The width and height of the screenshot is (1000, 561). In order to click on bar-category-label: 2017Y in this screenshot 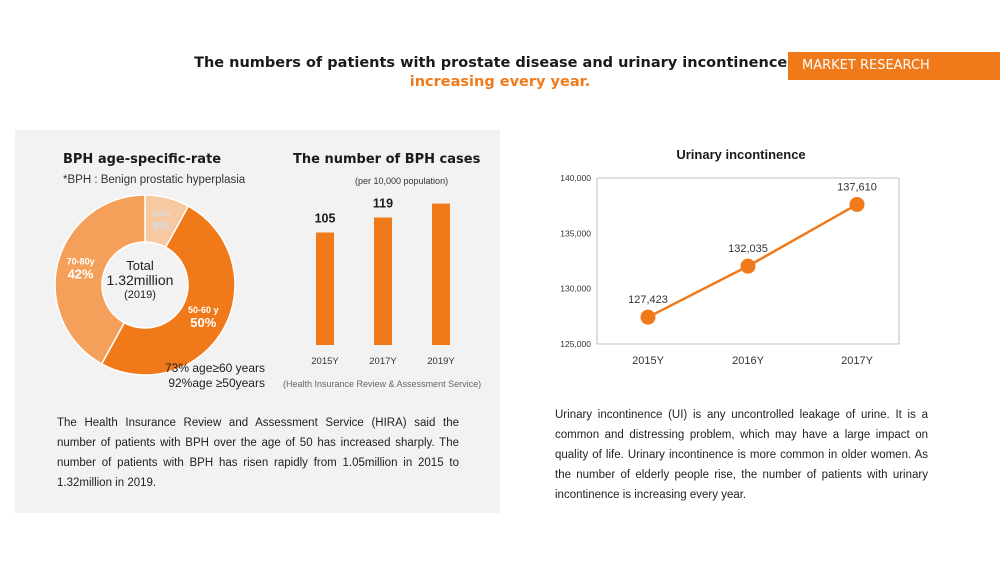, I will do `click(383, 361)`.